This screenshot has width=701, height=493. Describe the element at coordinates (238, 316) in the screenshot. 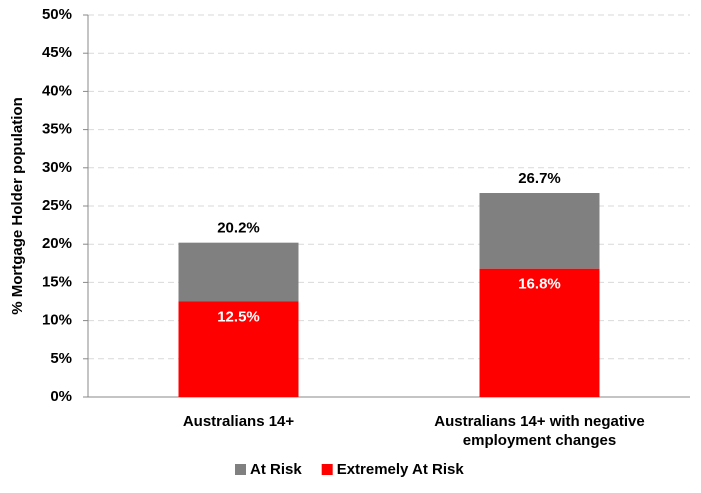

I see `value-label: 12.5%` at that location.